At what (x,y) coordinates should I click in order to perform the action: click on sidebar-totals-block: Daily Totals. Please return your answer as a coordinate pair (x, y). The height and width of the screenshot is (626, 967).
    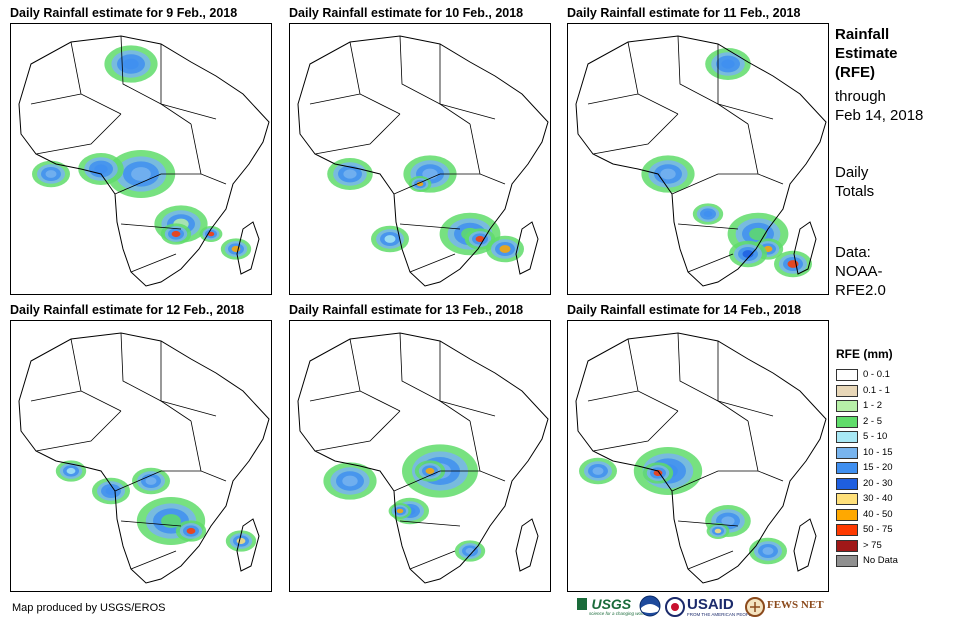
    Looking at the image, I should click on (854, 182).